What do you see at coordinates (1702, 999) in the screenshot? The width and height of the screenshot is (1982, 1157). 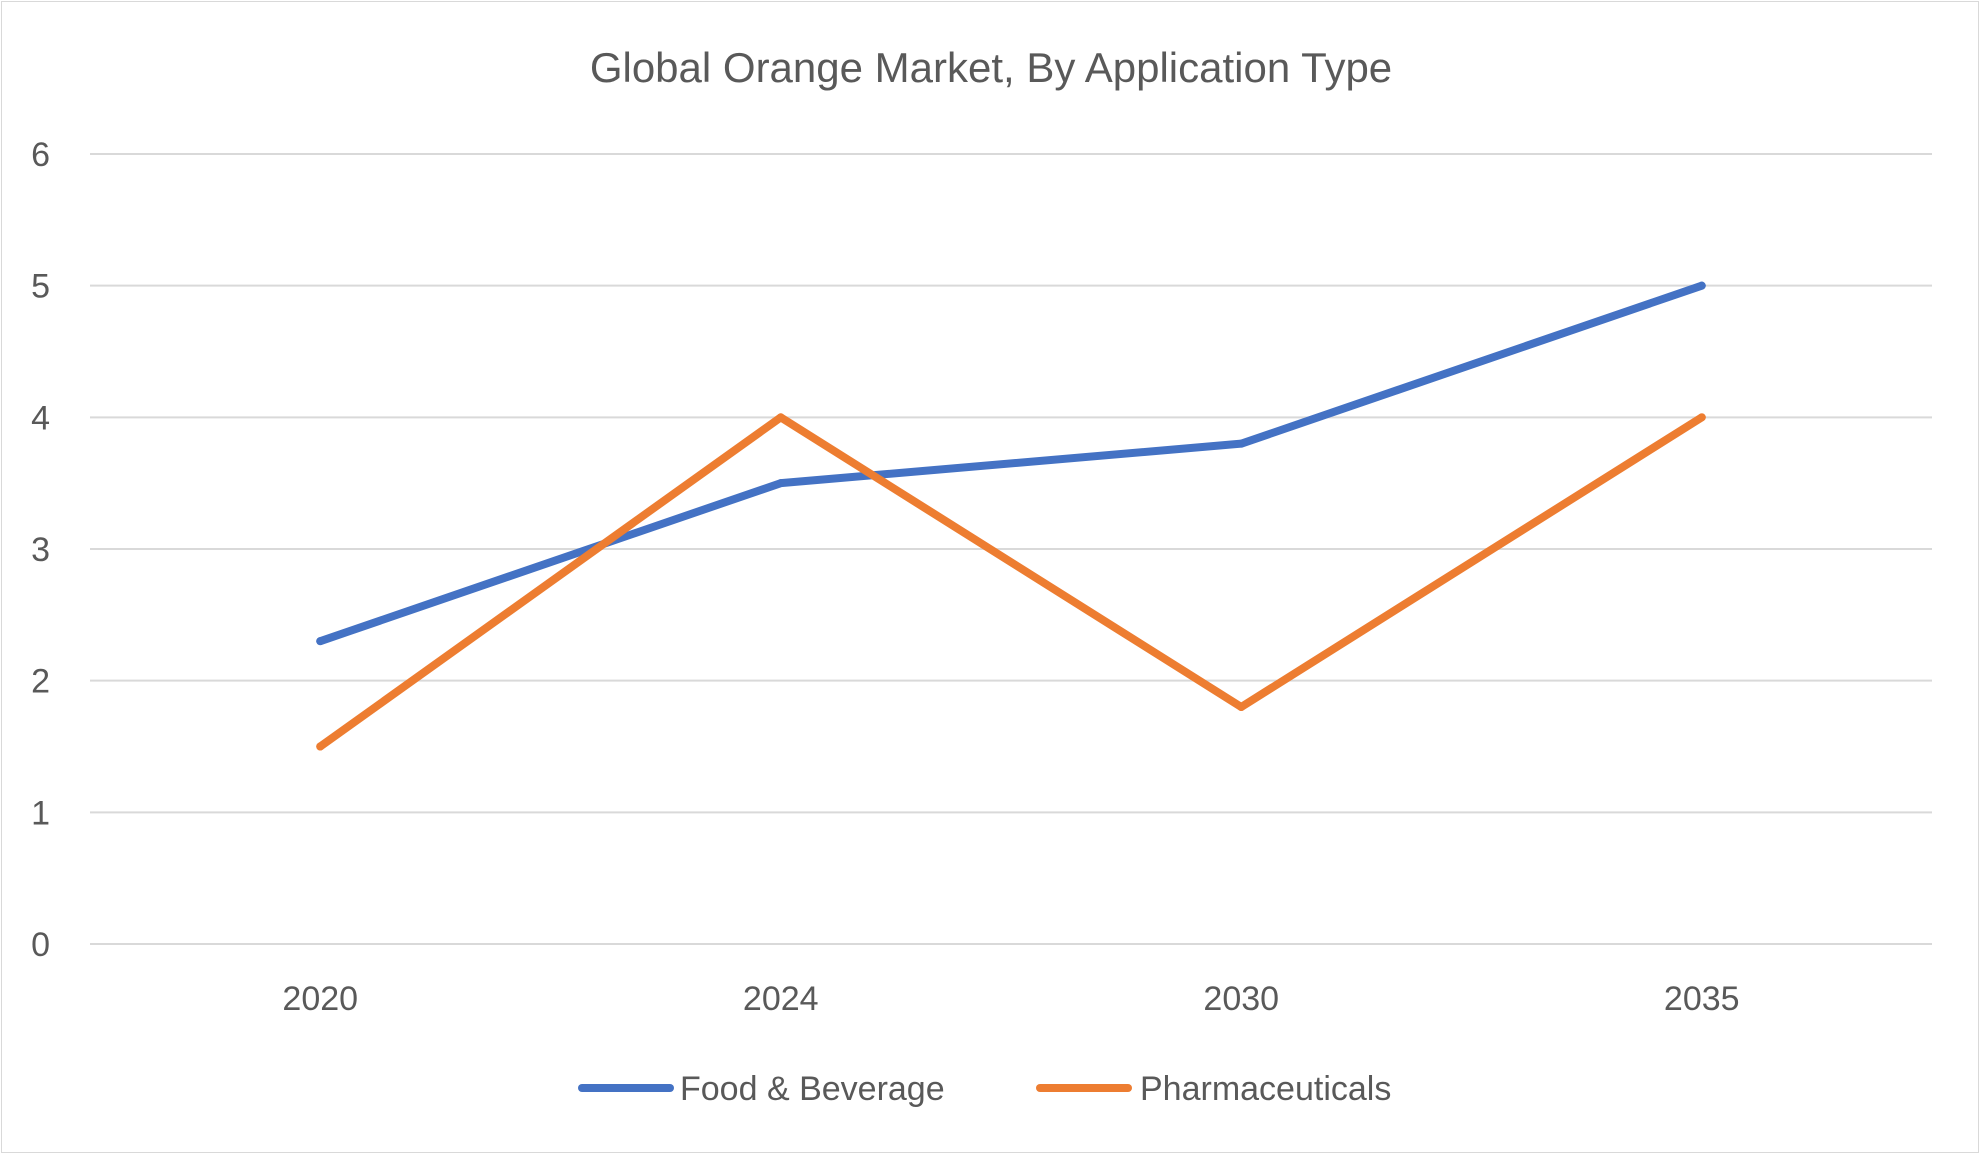 I see `x-tick-label: 2035` at bounding box center [1702, 999].